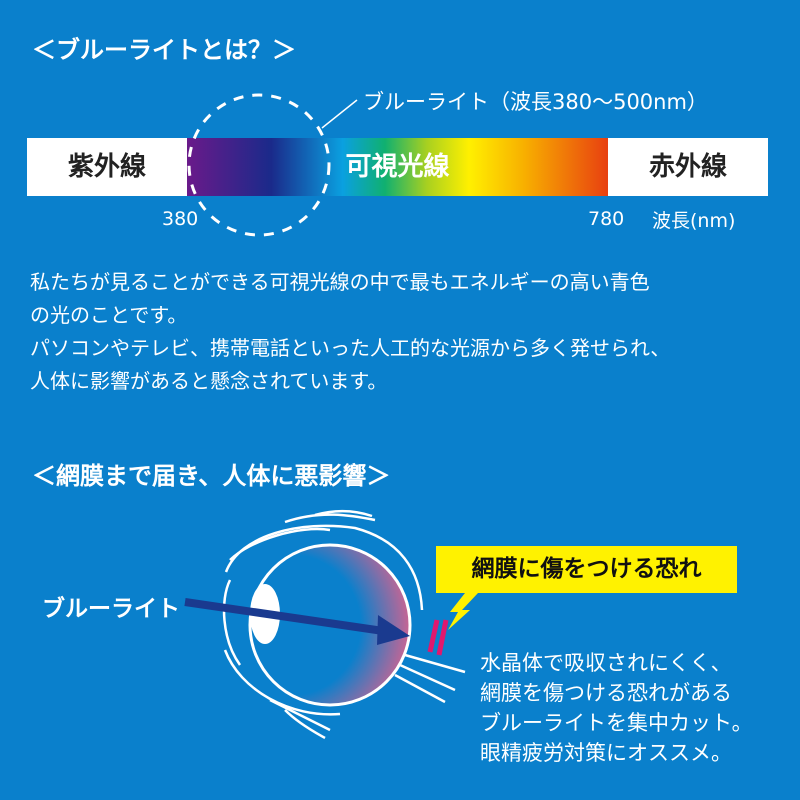  I want to click on tick-380: 380, so click(180, 219).